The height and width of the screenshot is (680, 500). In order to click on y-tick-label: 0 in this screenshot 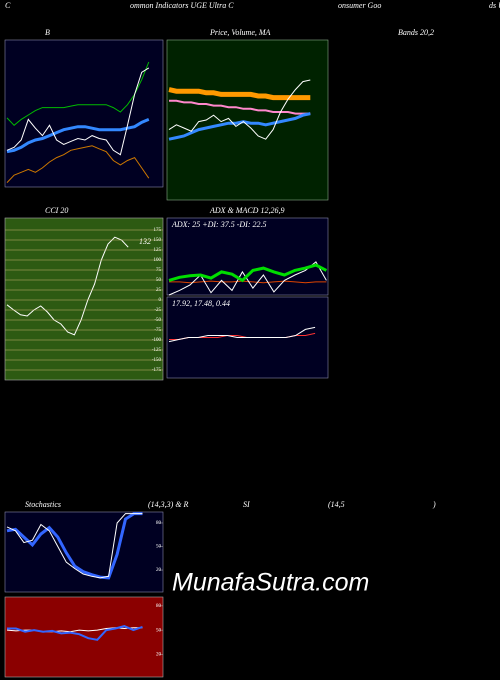, I will do `click(160, 300)`.